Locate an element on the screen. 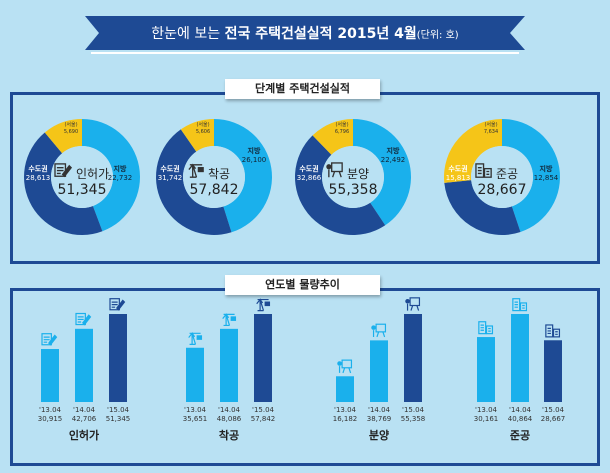 The image size is (610, 473). stage-section-title: 단계별 주택건설실적 is located at coordinates (302, 89).